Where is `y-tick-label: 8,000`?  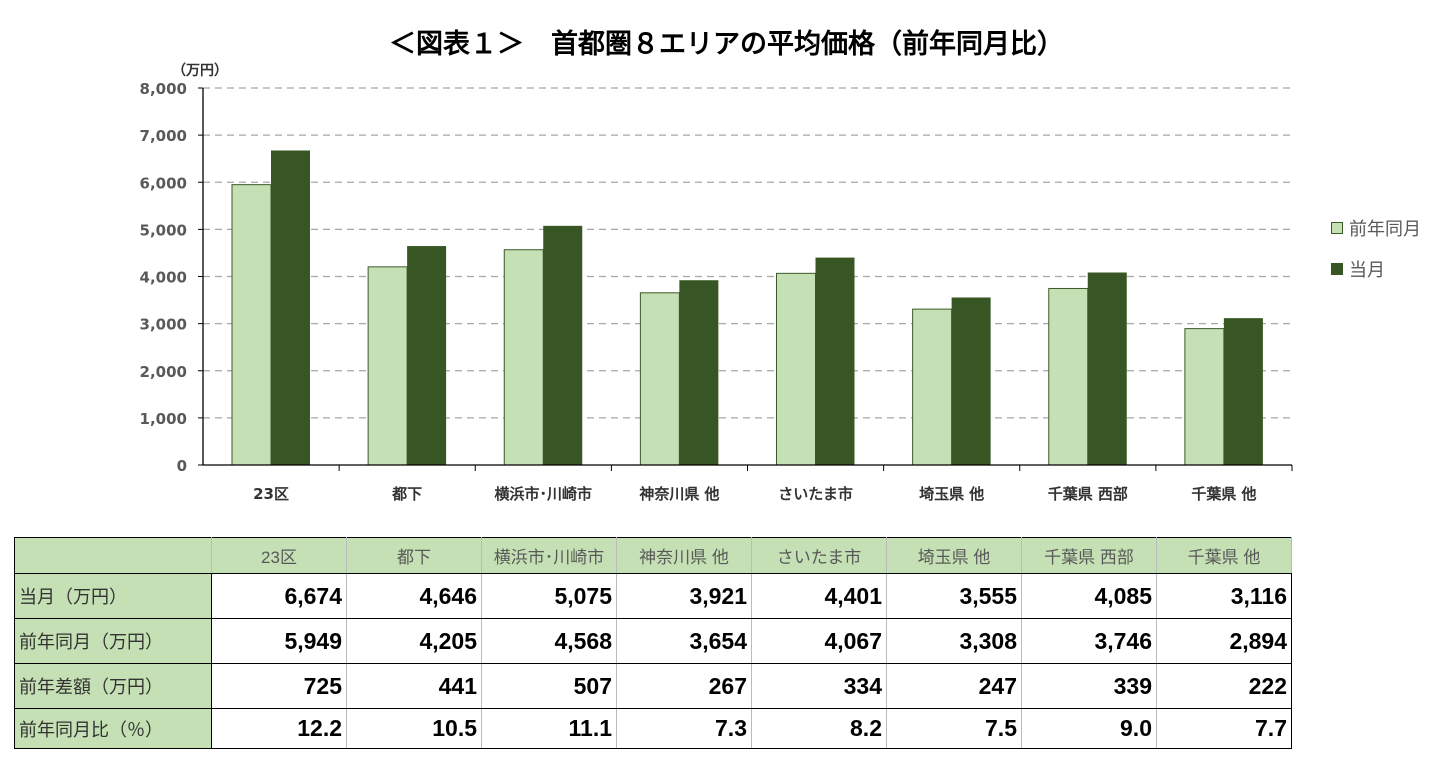 y-tick-label: 8,000 is located at coordinates (163, 89).